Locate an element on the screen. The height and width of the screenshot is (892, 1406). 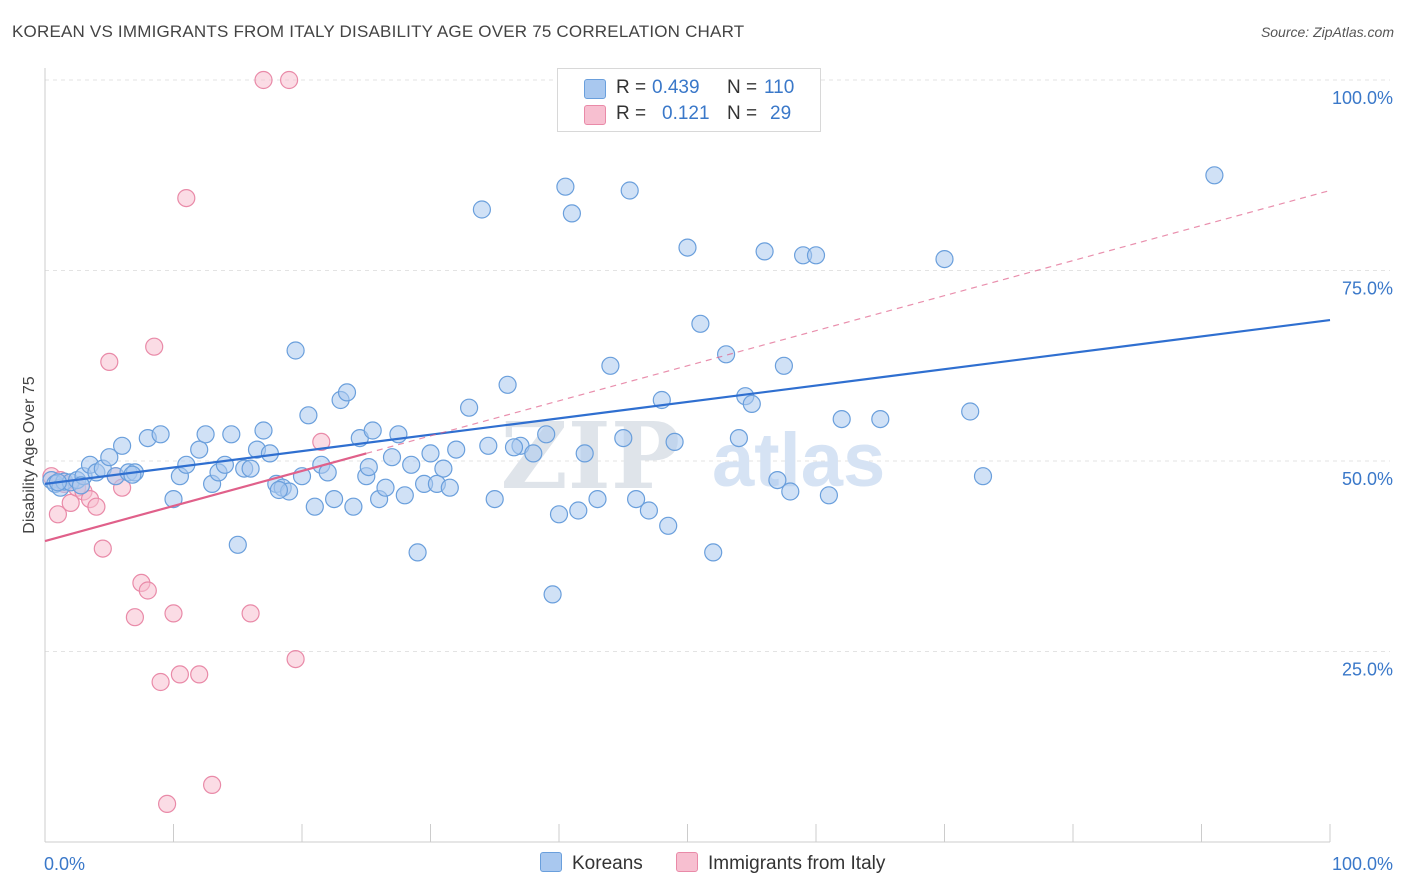
bottom-legend-italy-label: Immigrants from Italy is located at coordinates (797, 863).